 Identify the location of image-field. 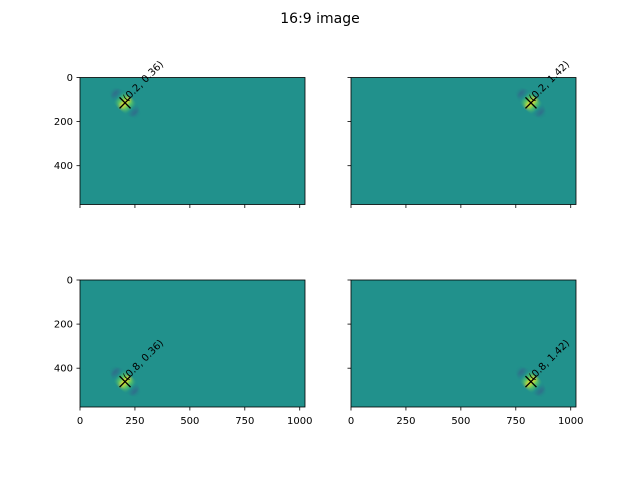
(192, 343).